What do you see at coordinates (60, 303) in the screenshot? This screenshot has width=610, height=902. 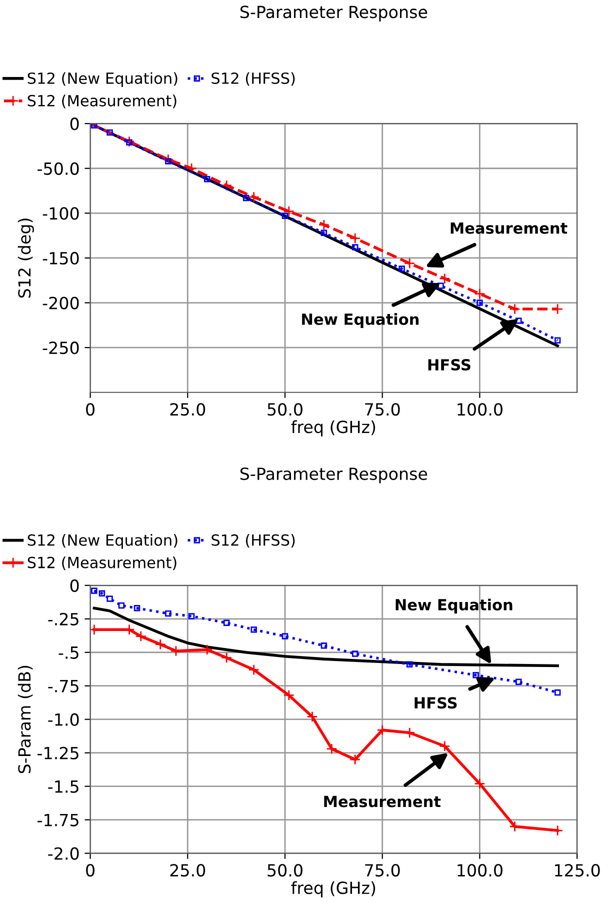 I see `y-tick-label: -200` at bounding box center [60, 303].